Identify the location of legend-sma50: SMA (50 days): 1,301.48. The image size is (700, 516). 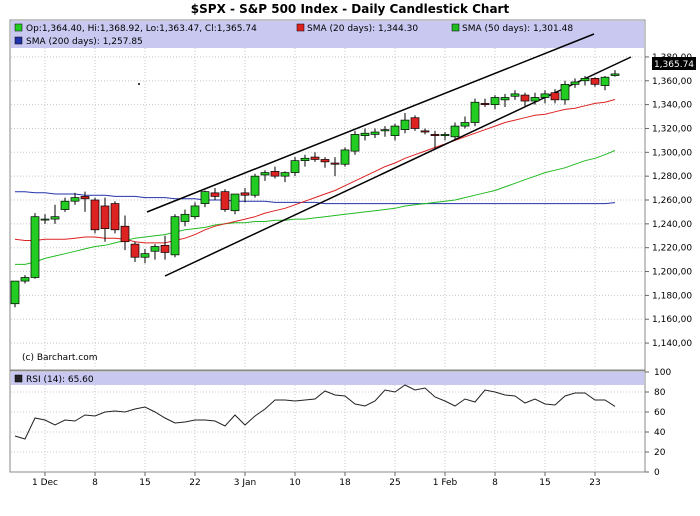
(517, 29).